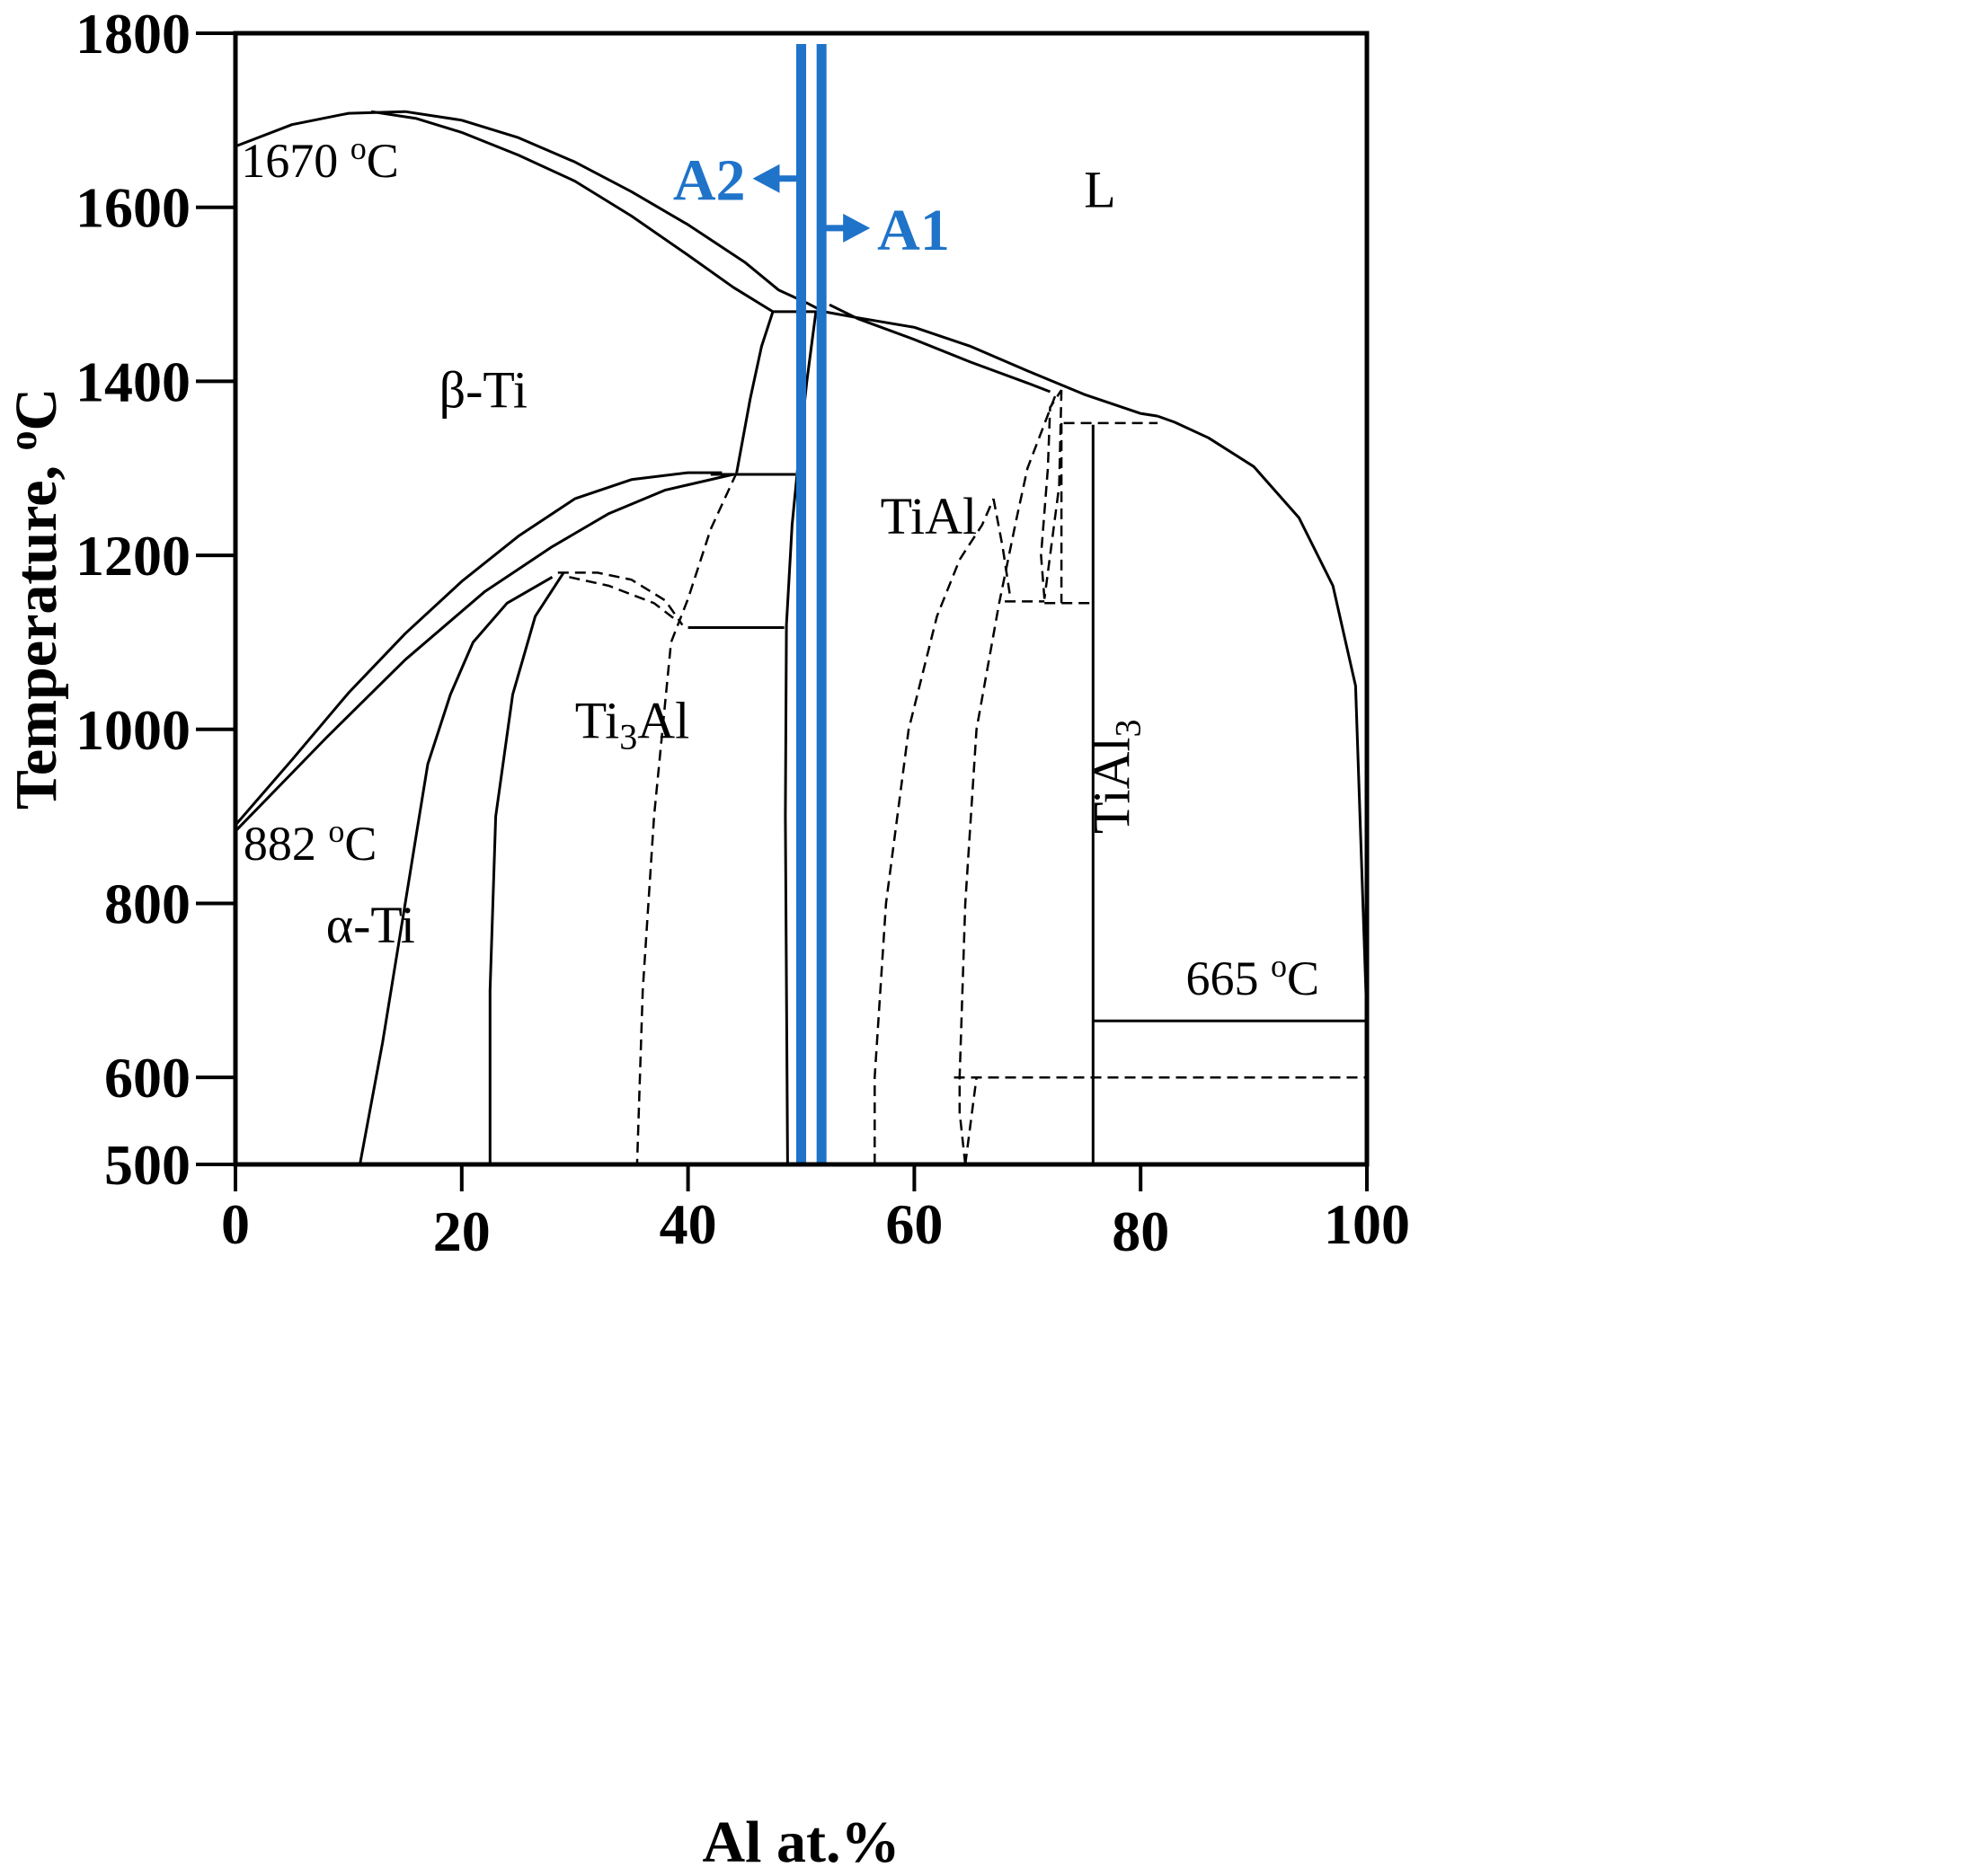 This screenshot has height=1876, width=1978. Describe the element at coordinates (815, 1214) in the screenshot. I see `x-axis: 0 20 40 60 80 100` at that location.